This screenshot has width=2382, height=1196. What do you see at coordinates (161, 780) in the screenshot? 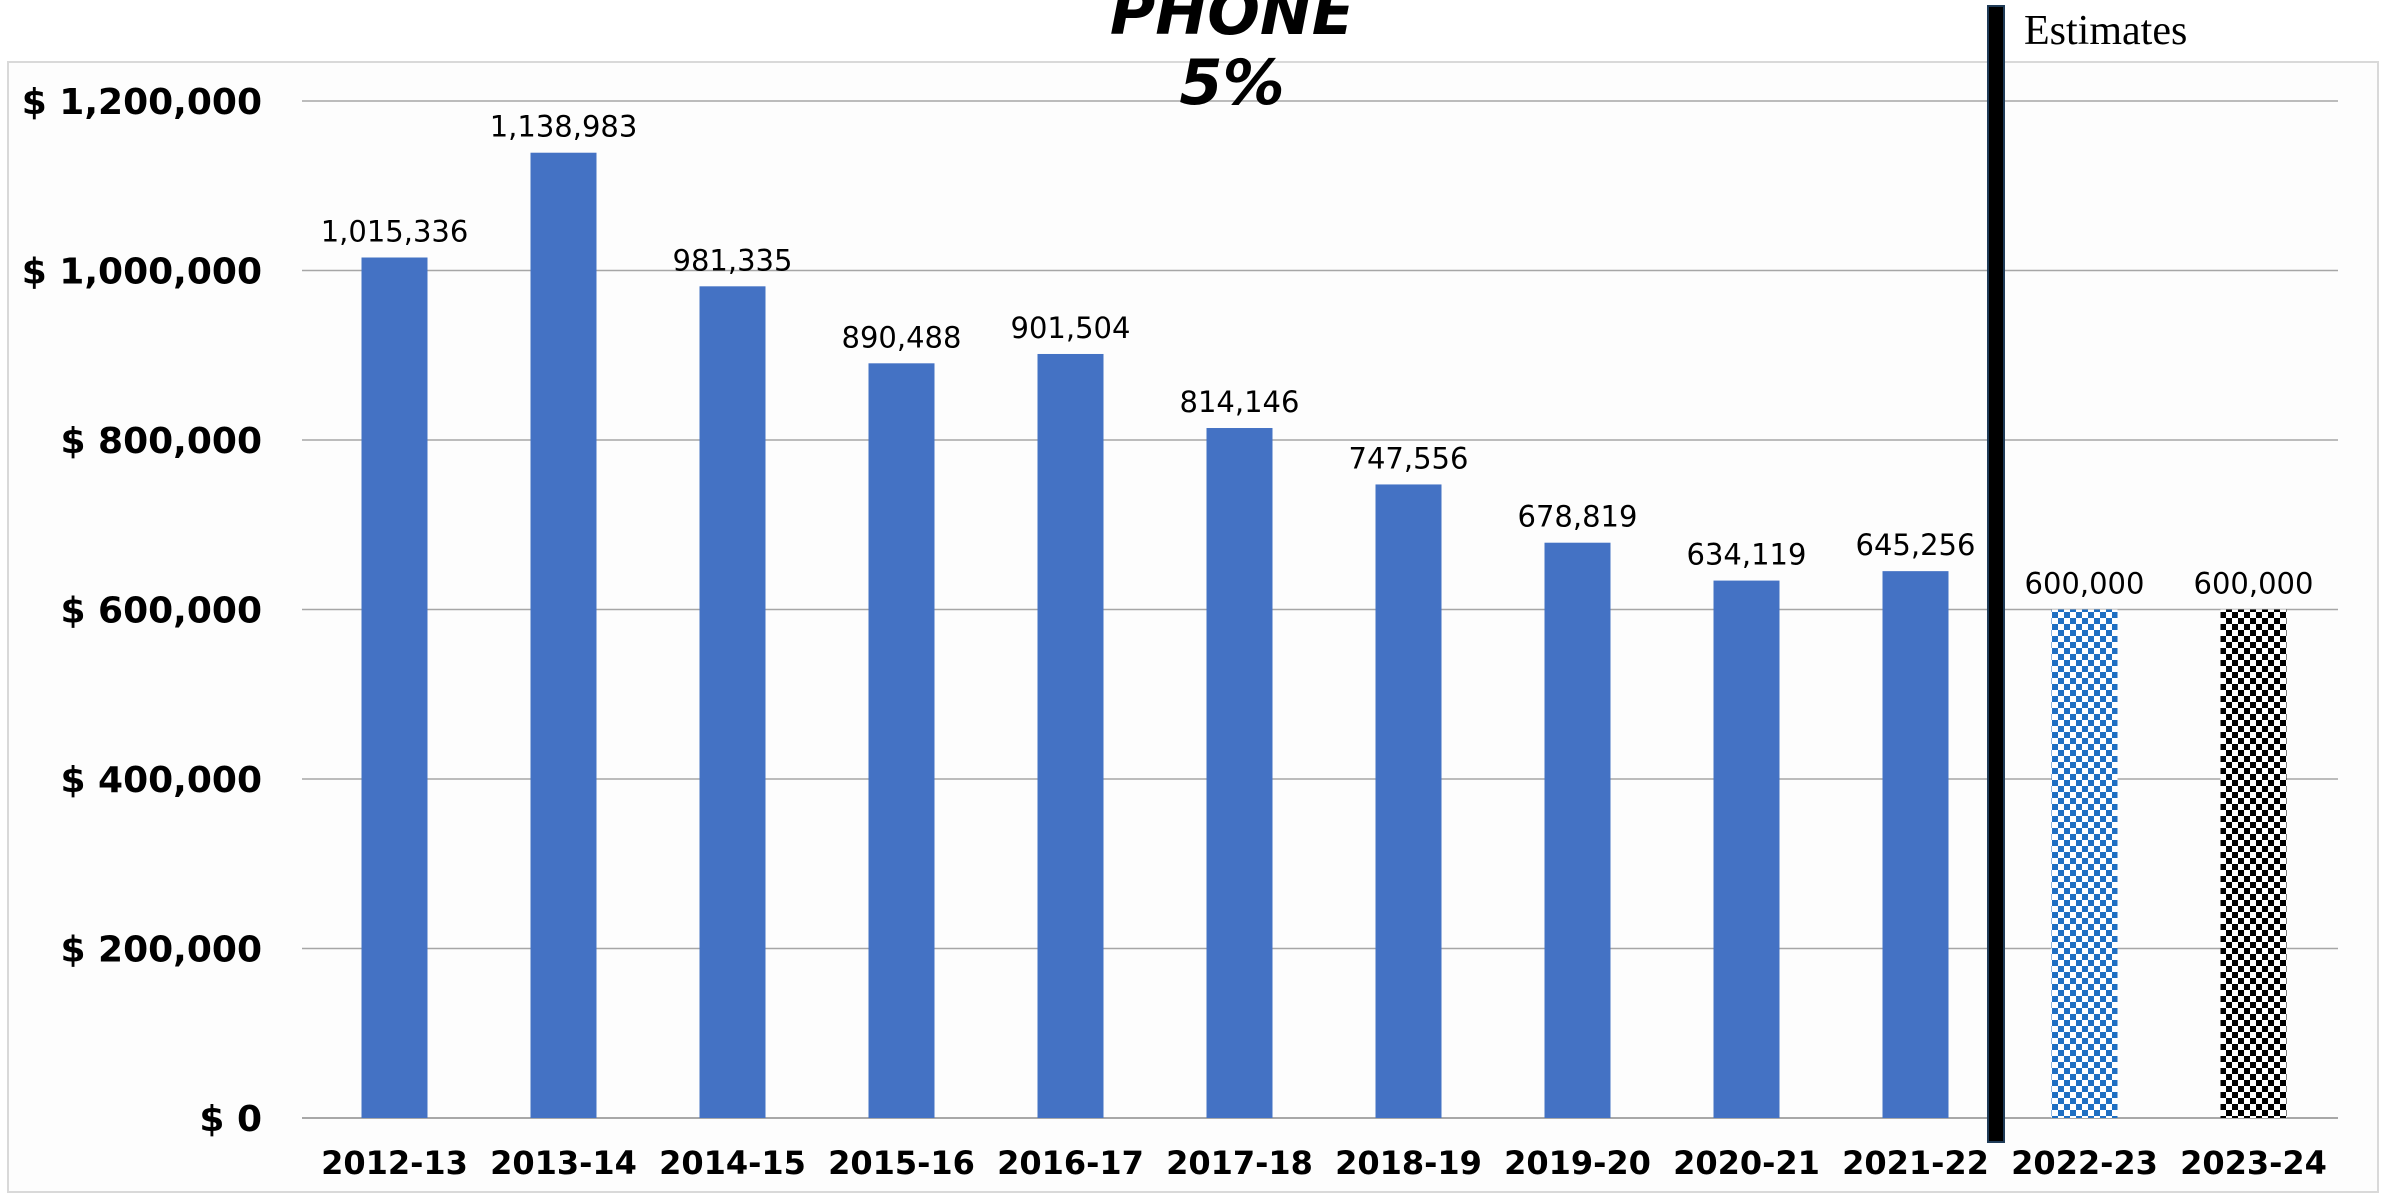
I see `y-tick-label: $ 400,000` at bounding box center [161, 780].